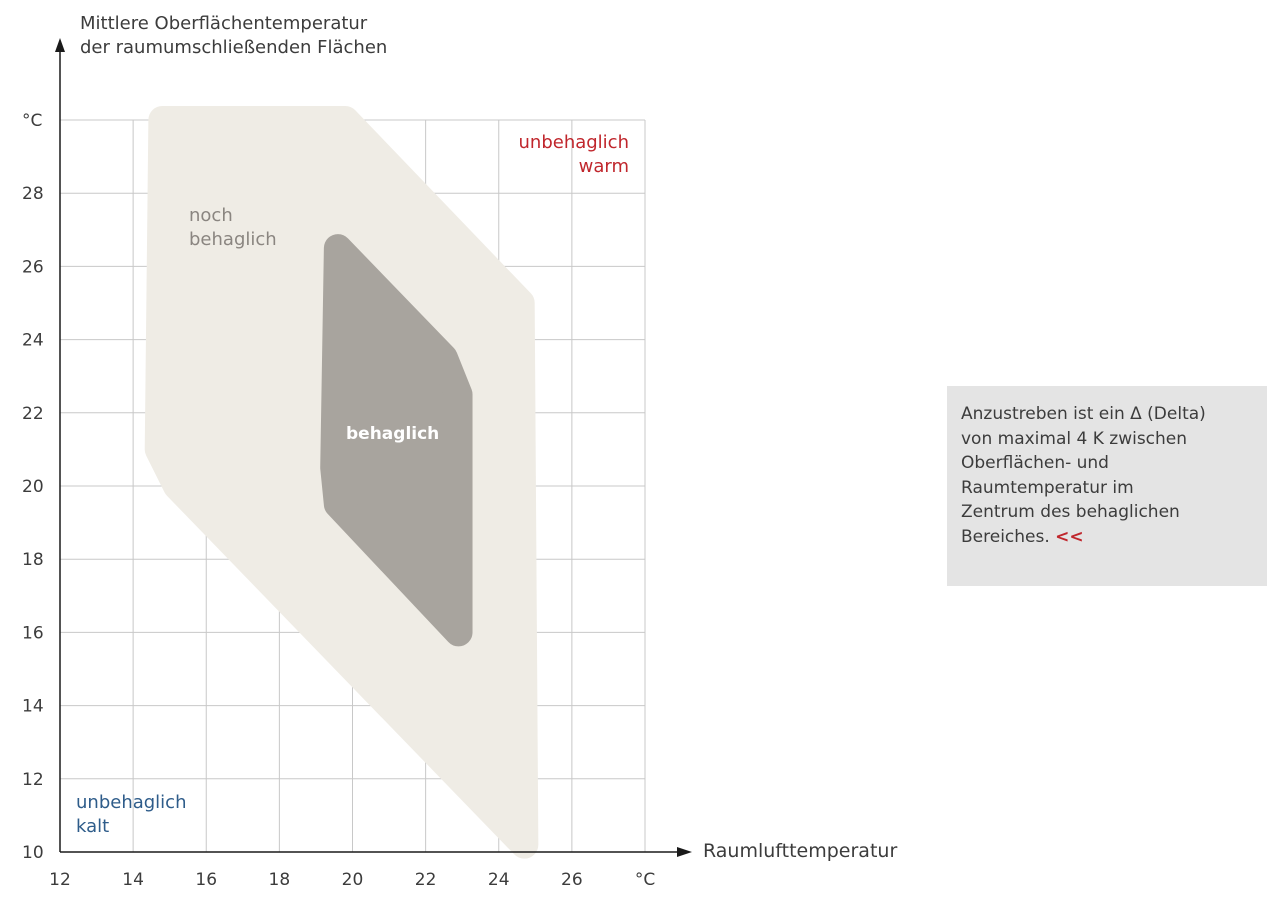 The image size is (1280, 900). What do you see at coordinates (60, 45) in the screenshot?
I see `y-axis-arrow-icon` at bounding box center [60, 45].